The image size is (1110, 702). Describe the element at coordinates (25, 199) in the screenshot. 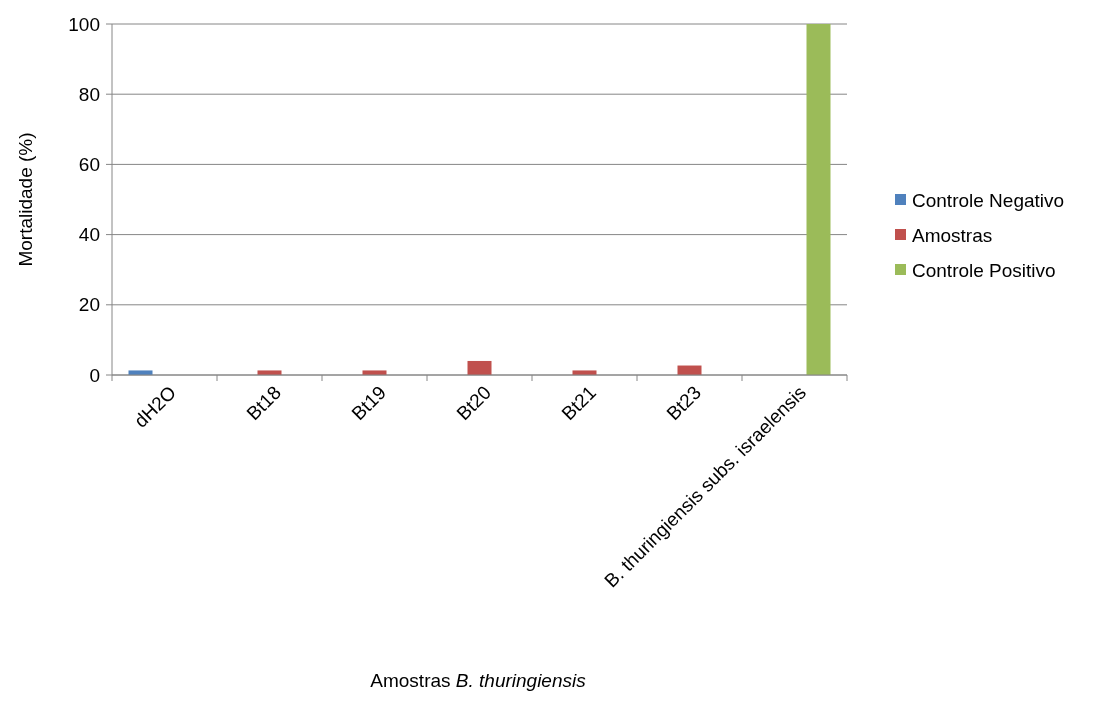

I see `y-axis-title: Mortalidade (%)` at that location.